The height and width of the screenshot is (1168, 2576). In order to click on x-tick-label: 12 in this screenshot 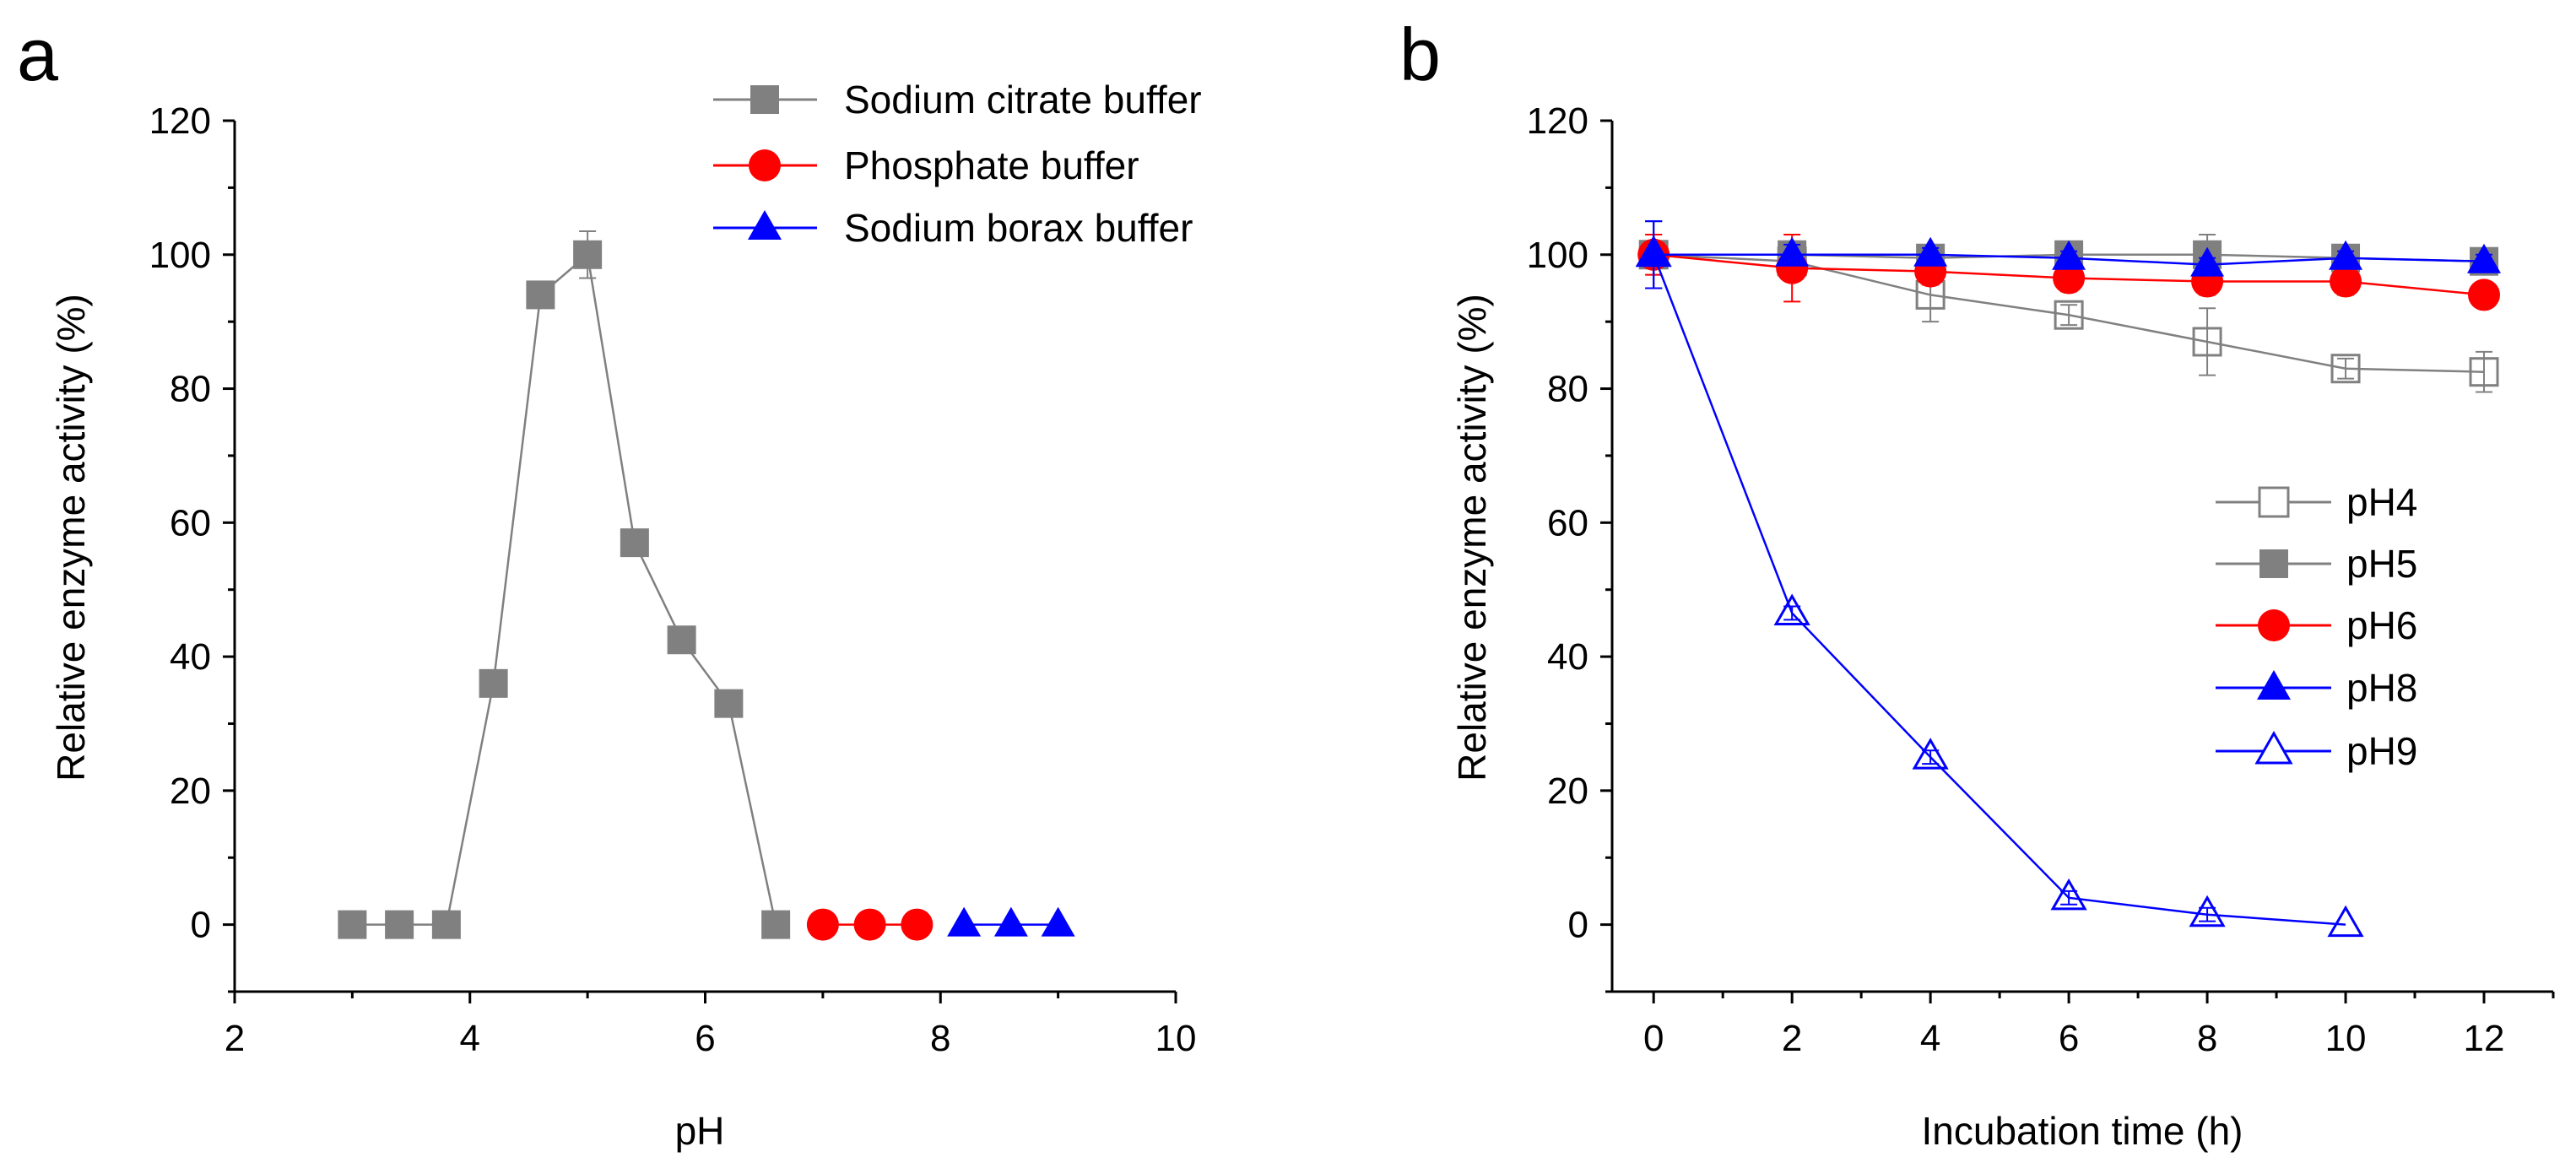, I will do `click(2484, 1039)`.